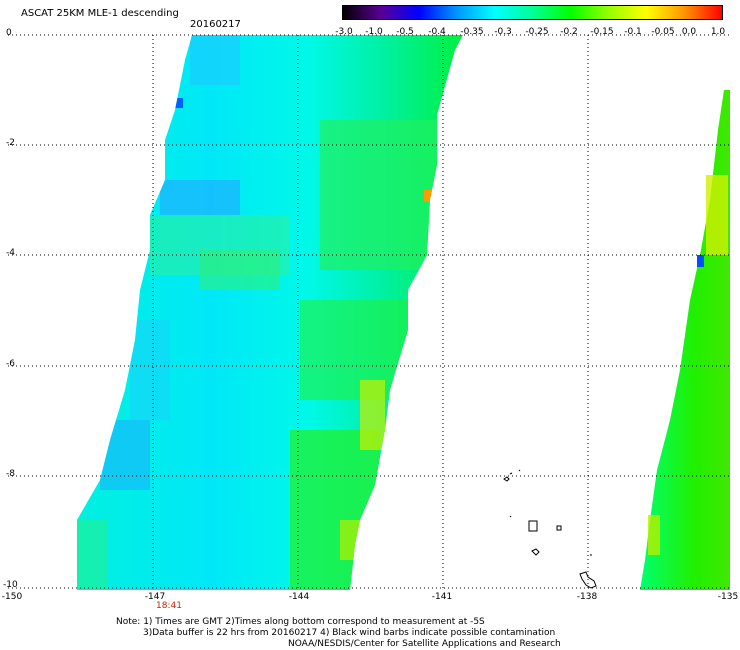 This screenshot has height=650, width=740. What do you see at coordinates (472, 32) in the screenshot?
I see `colorbar-label: -0.35` at bounding box center [472, 32].